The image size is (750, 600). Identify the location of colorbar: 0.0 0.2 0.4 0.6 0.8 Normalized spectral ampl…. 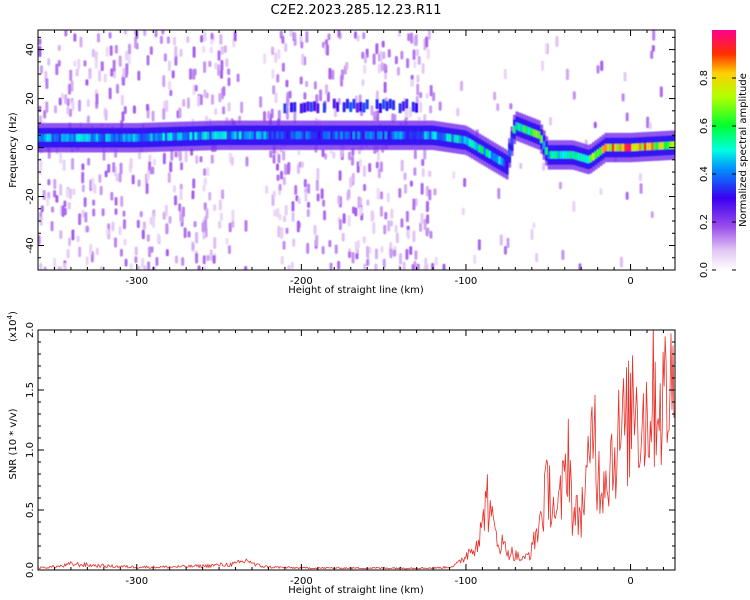
(724, 154).